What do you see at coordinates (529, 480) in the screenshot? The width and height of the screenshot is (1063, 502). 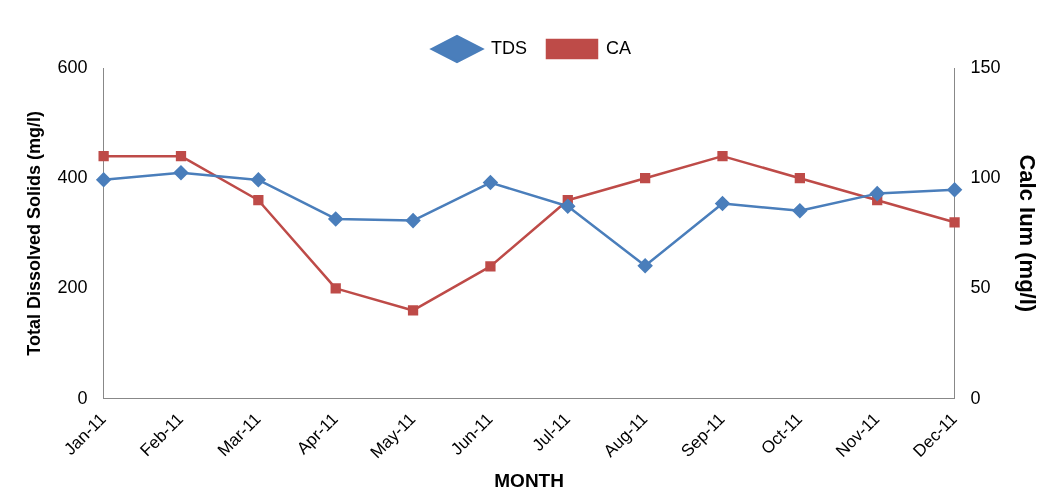 I see `x-axis-title: MONTH` at bounding box center [529, 480].